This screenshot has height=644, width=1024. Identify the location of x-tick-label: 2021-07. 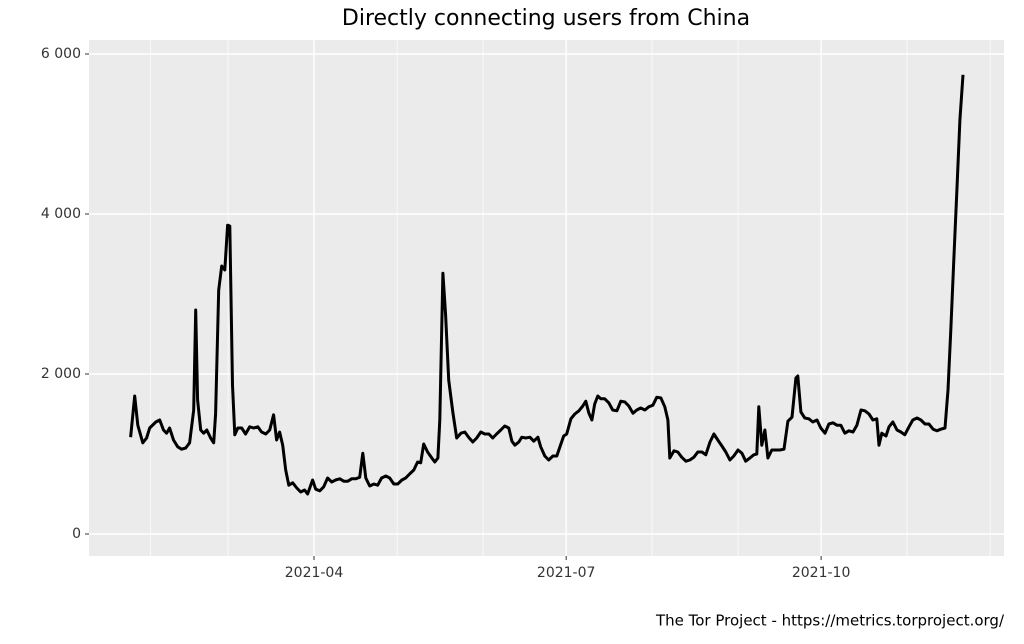
(566, 573).